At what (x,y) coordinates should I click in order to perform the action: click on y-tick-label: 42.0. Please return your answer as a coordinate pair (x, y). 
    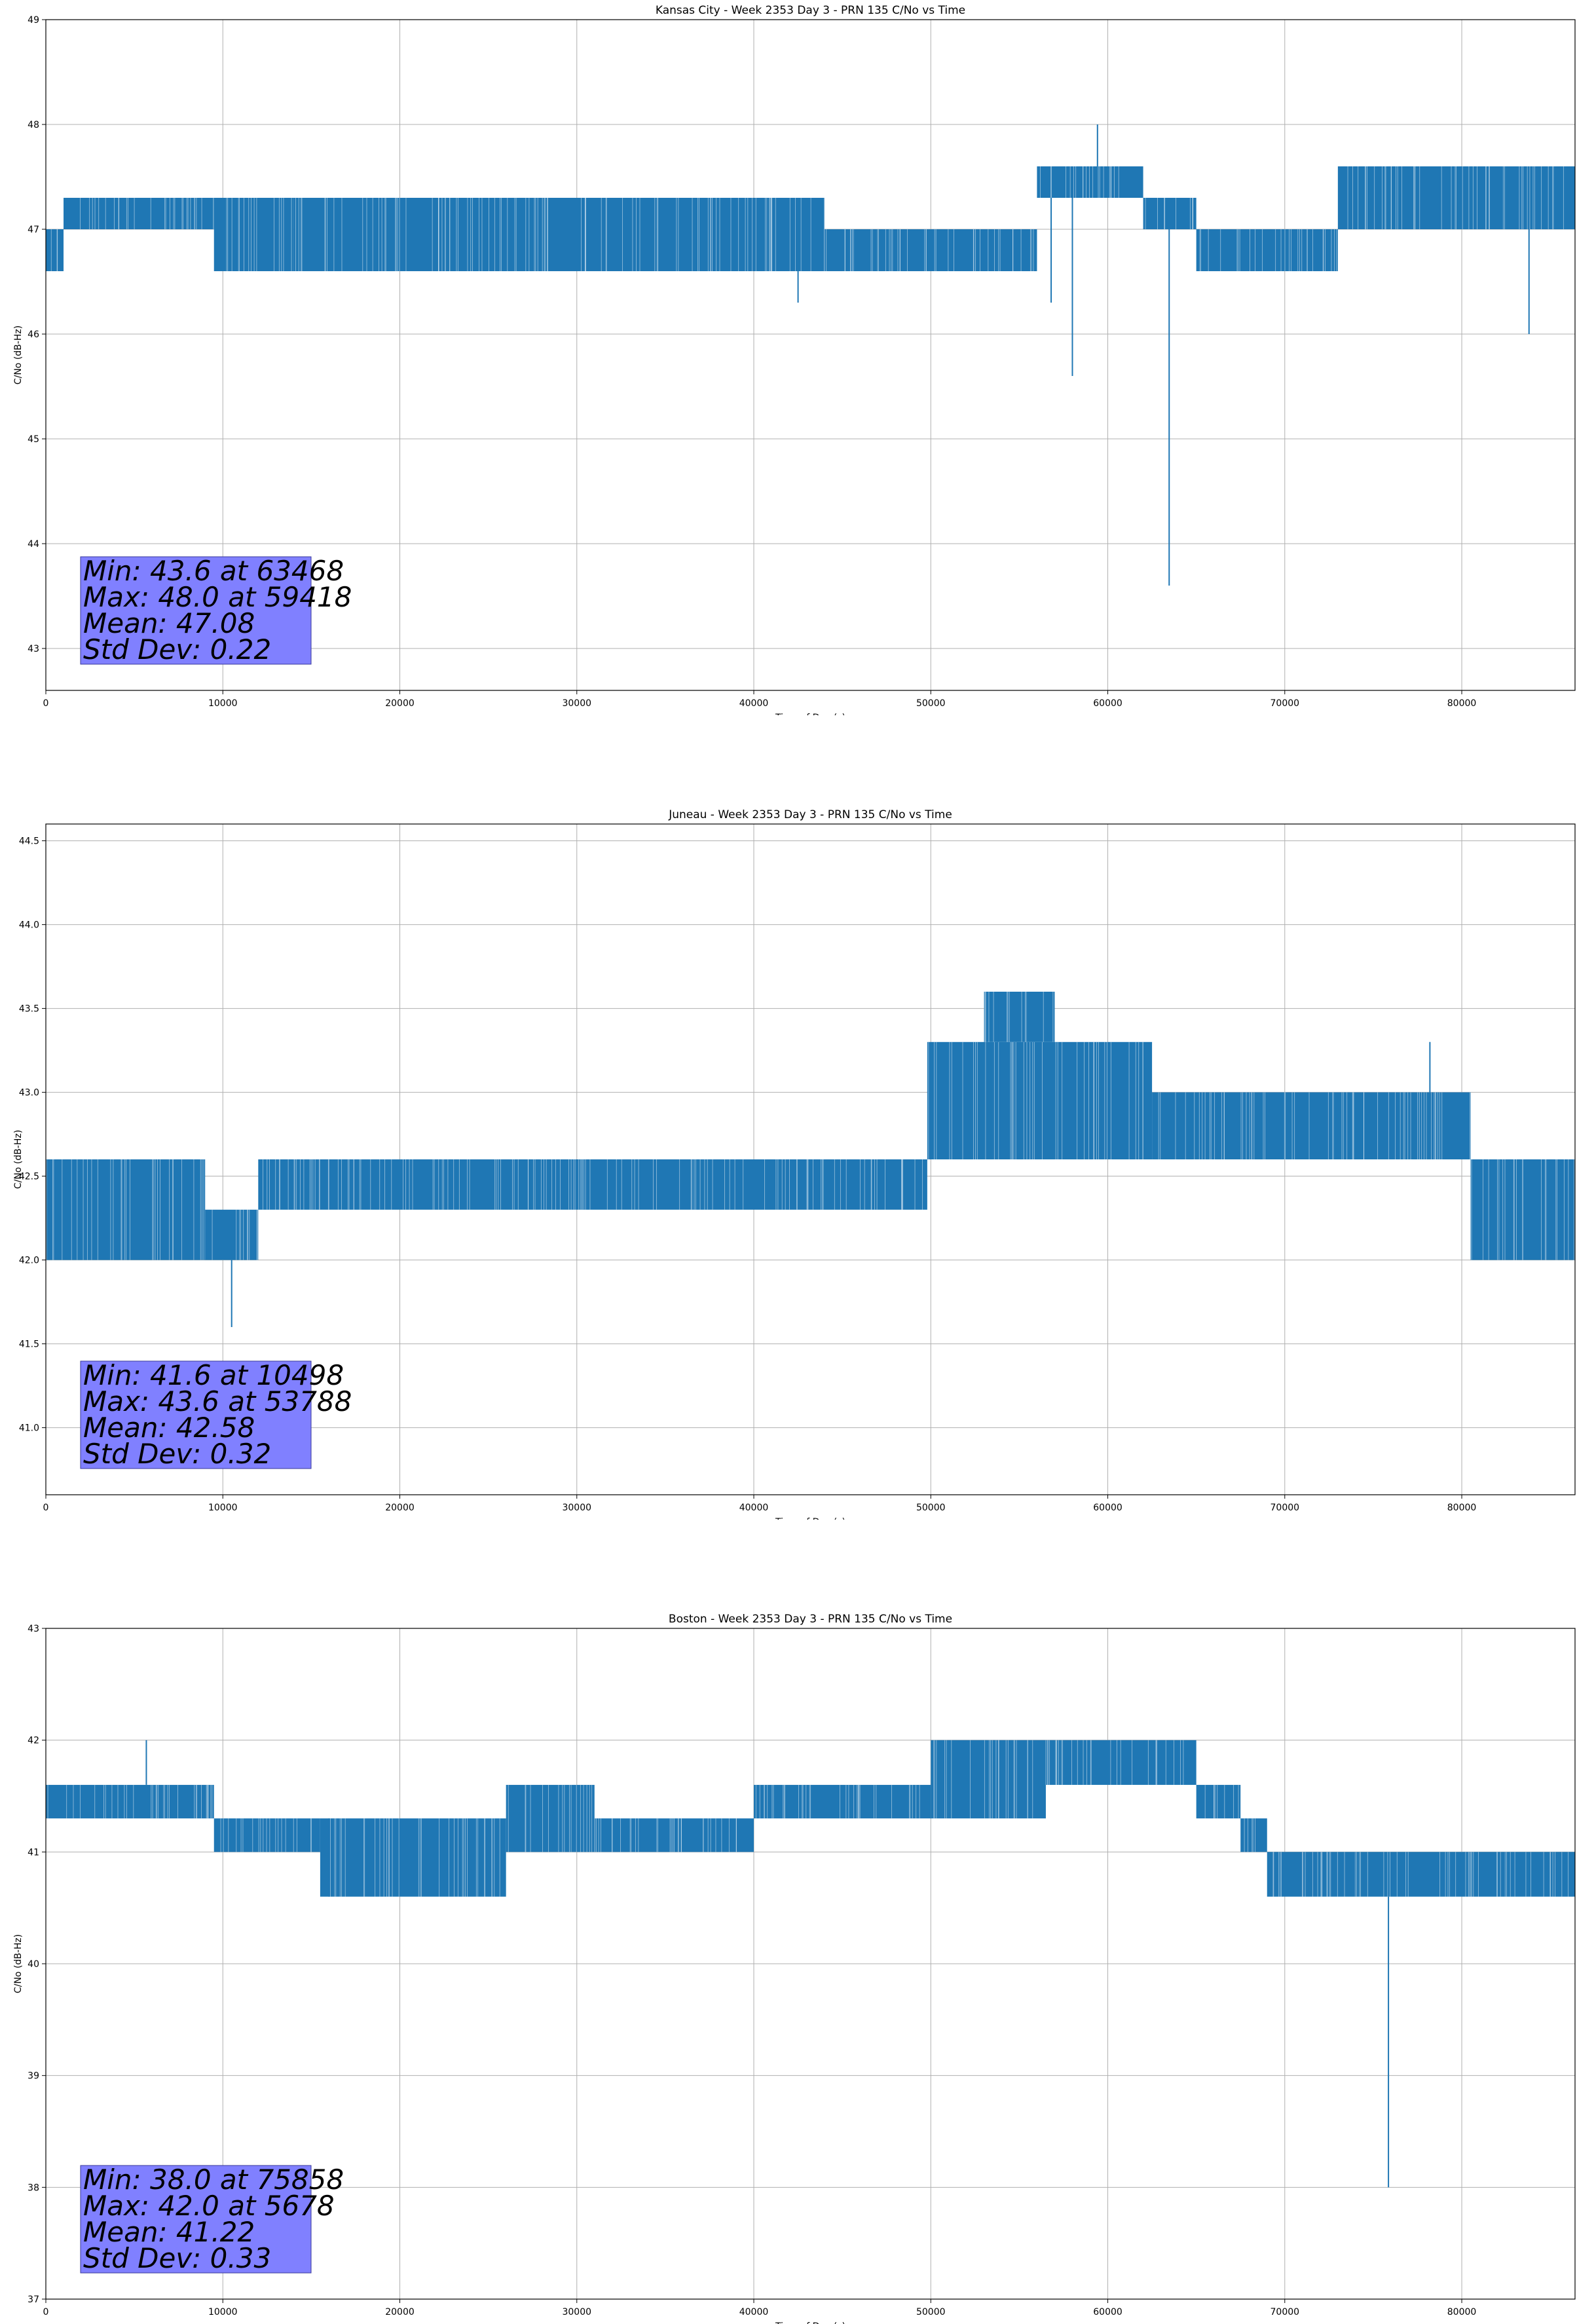
    Looking at the image, I should click on (29, 1261).